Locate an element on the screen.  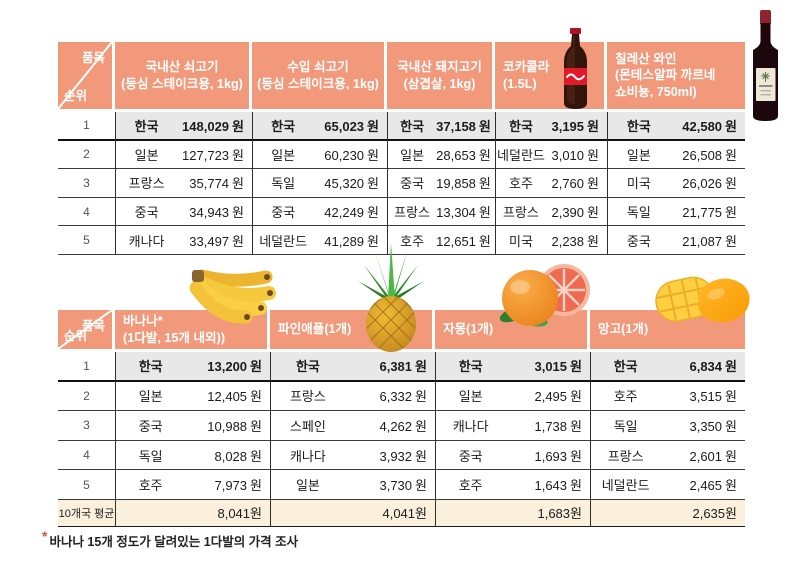
price-row: 일본 3,730 원 is located at coordinates (353, 485).